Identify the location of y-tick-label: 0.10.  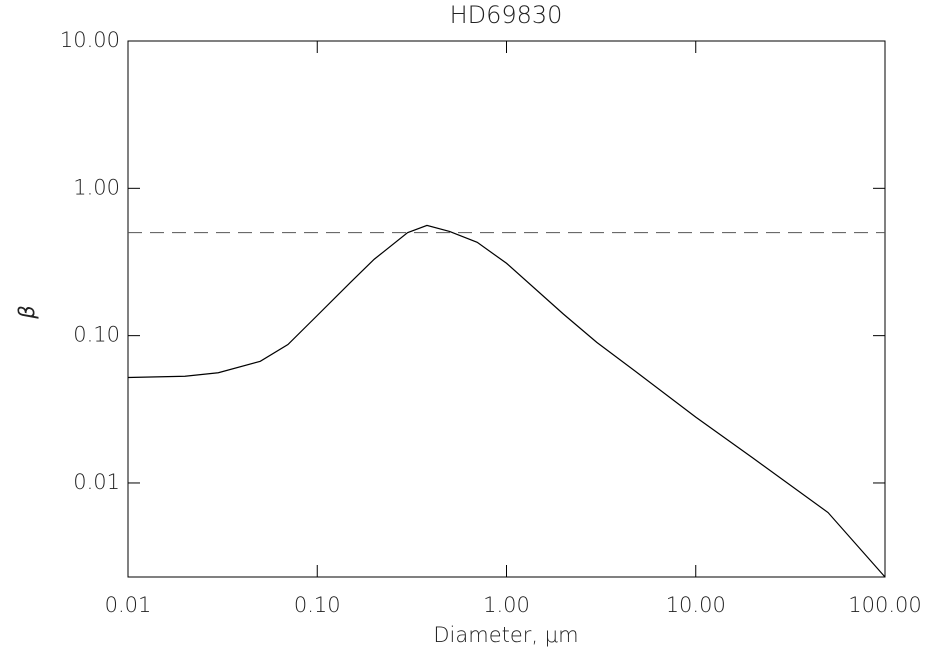
(96, 335).